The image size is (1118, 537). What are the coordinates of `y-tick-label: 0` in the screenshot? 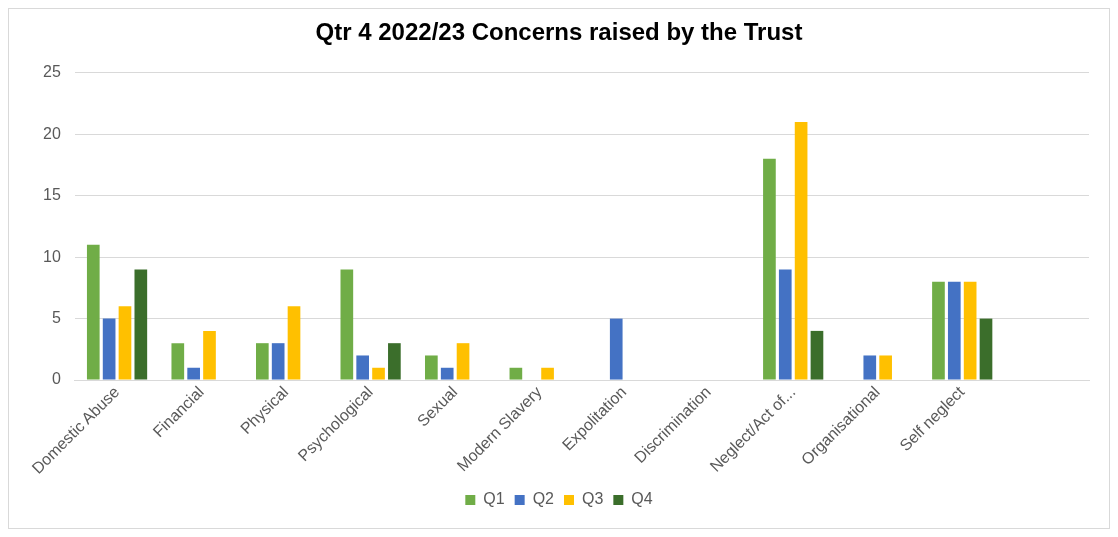 It's located at (56, 379).